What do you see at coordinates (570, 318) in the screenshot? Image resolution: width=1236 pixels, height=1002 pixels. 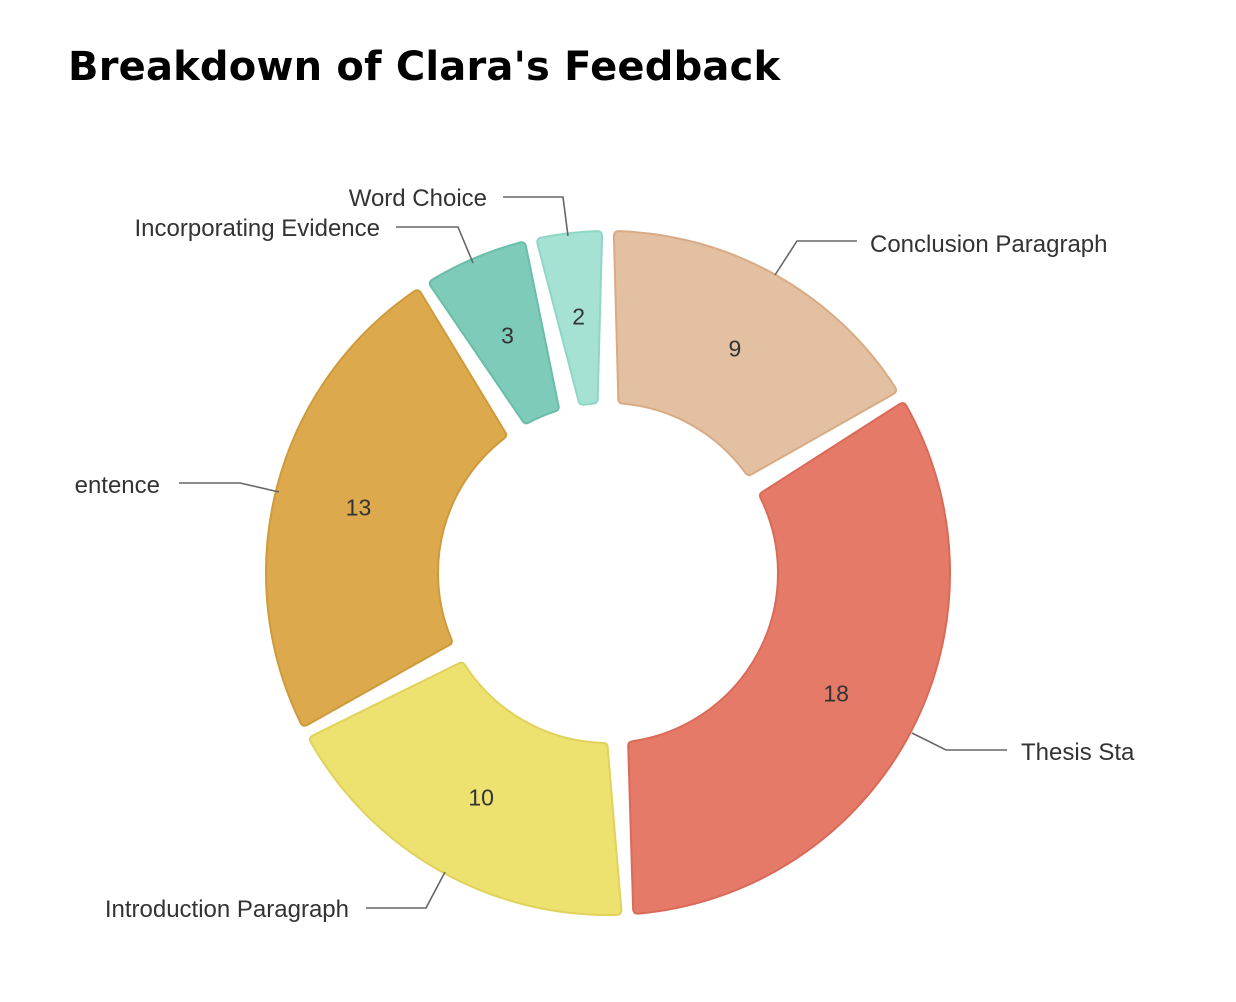 I see `slice-word-choice` at bounding box center [570, 318].